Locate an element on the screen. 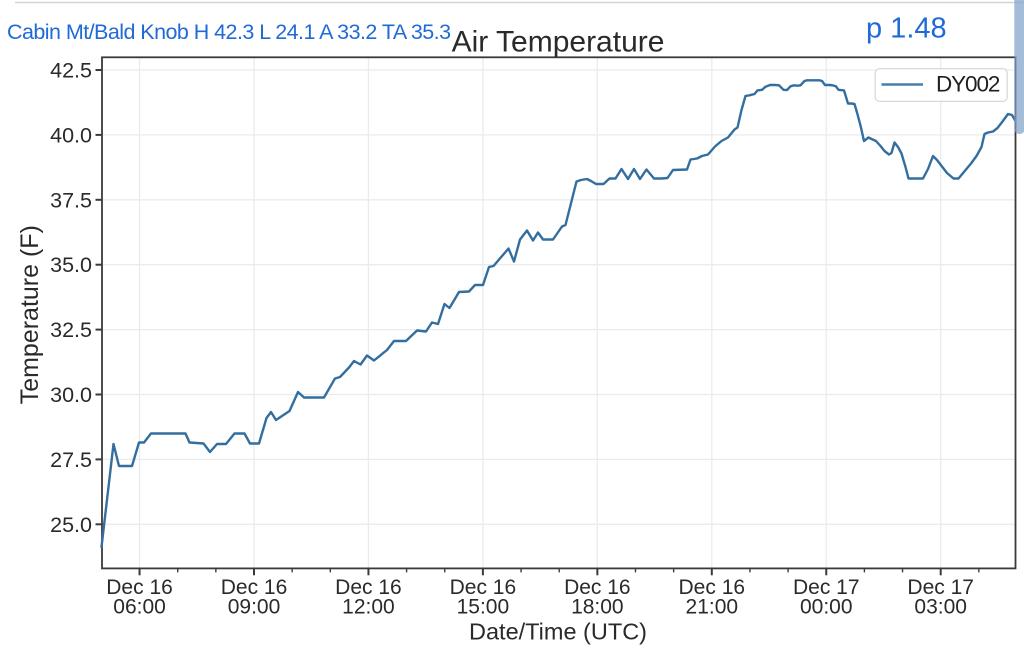  svg-text: 18:00 is located at coordinates (597, 607).